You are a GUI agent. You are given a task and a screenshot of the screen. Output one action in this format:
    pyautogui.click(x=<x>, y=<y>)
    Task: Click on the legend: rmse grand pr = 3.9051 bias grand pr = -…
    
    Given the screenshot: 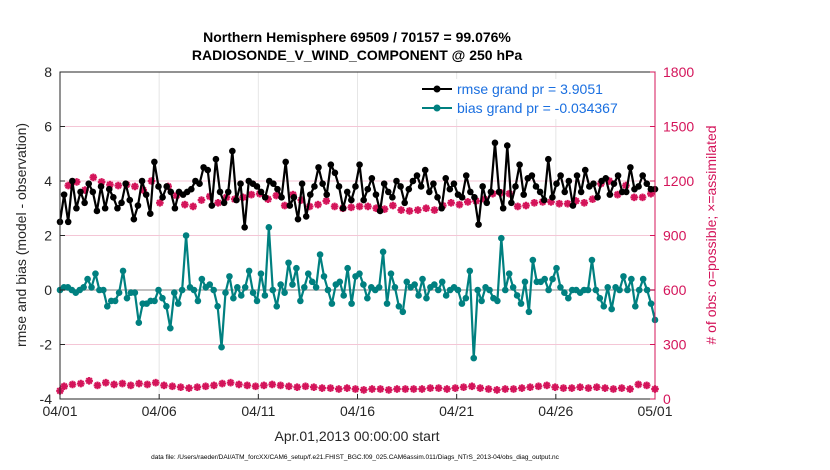 What is the action you would take?
    pyautogui.click(x=534, y=99)
    